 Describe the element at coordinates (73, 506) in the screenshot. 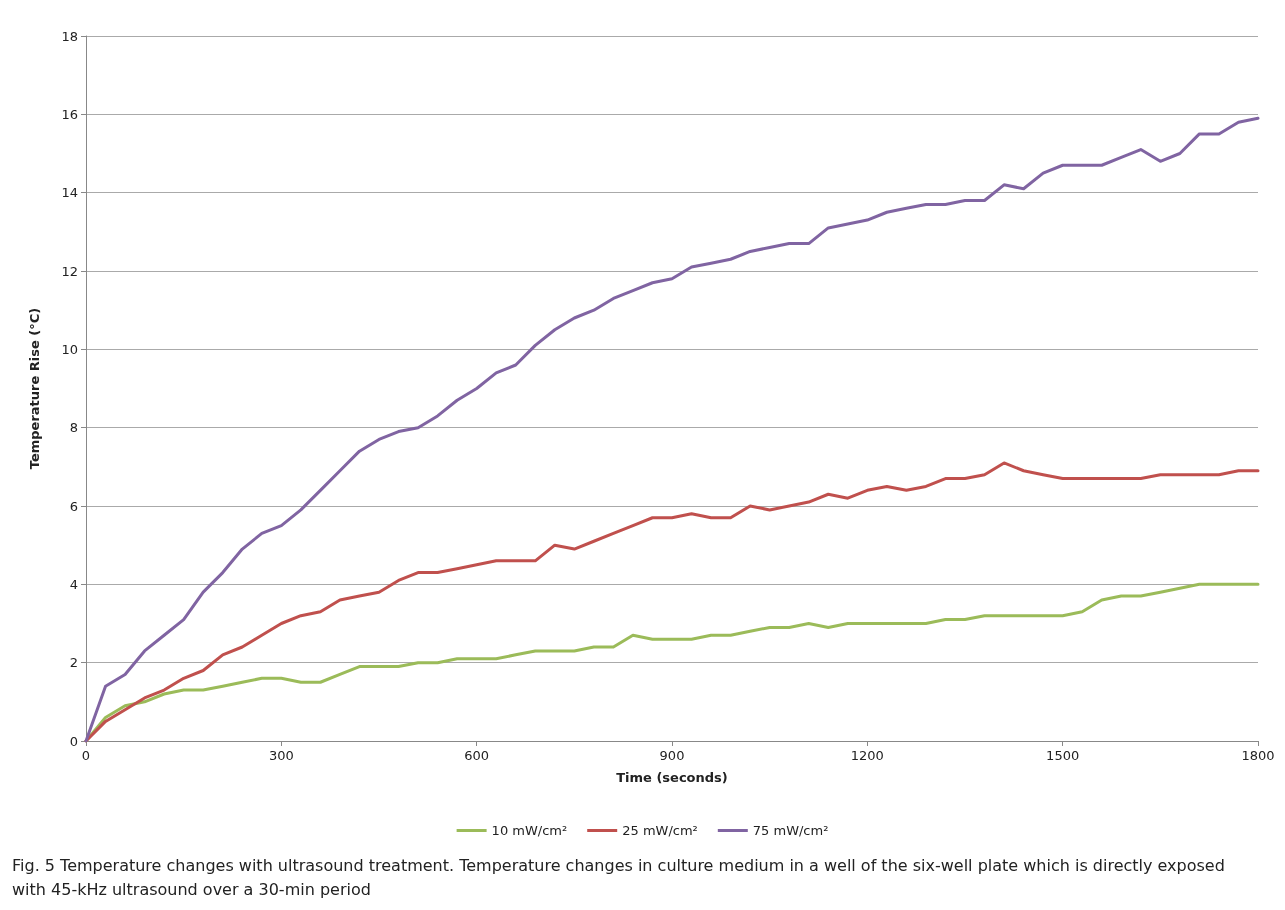

I see `y-tick-label: 6` at that location.